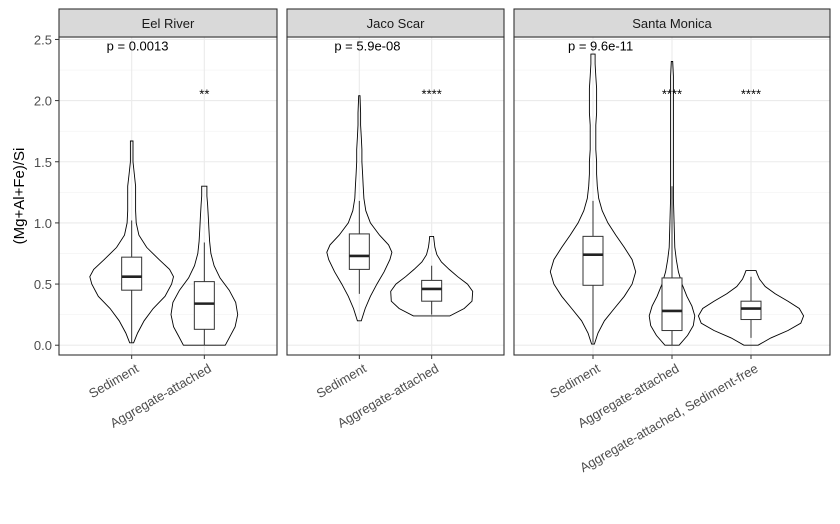 The image size is (840, 524). Describe the element at coordinates (43, 284) in the screenshot. I see `y-tick-label: 0.5` at that location.